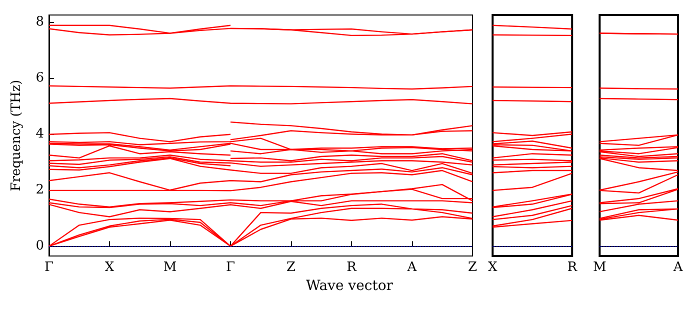  I want to click on y-tick-label: 4, so click(40, 134).